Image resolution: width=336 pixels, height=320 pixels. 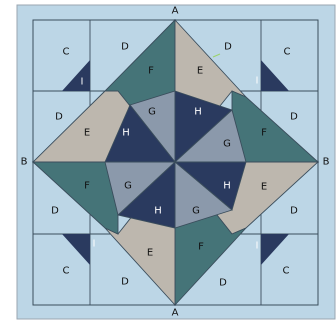 What do you see at coordinates (264, 133) in the screenshot?
I see `label-f-right: F` at bounding box center [264, 133].